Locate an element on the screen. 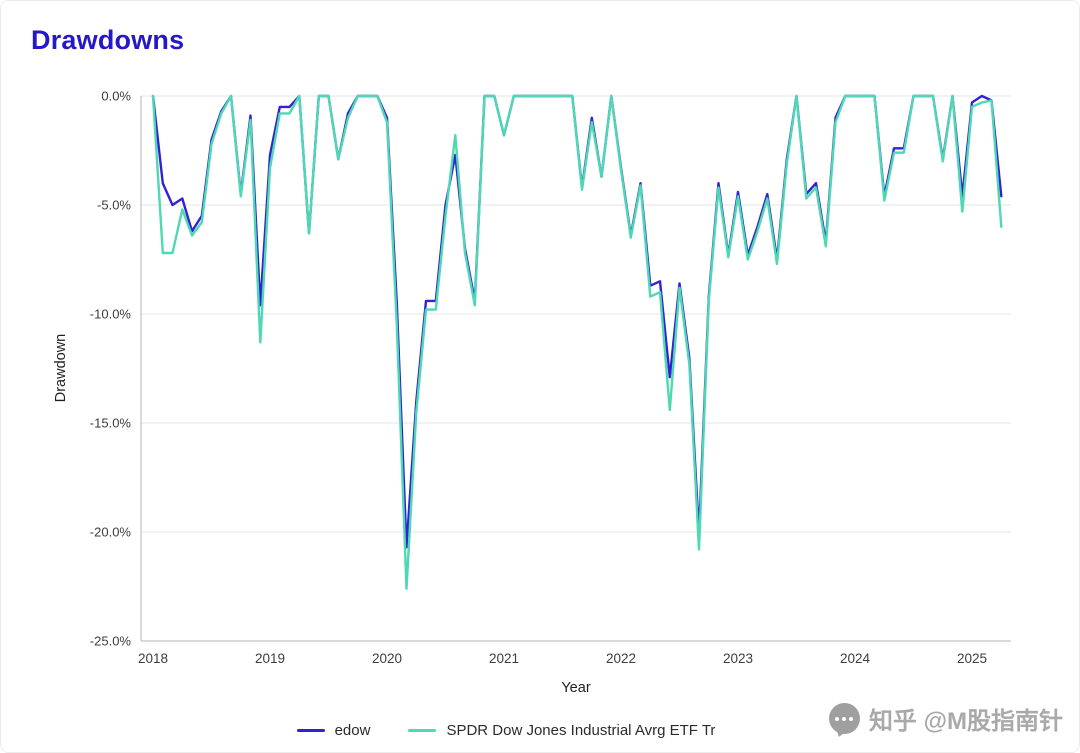  svg-text: -15.0% is located at coordinates (111, 423).